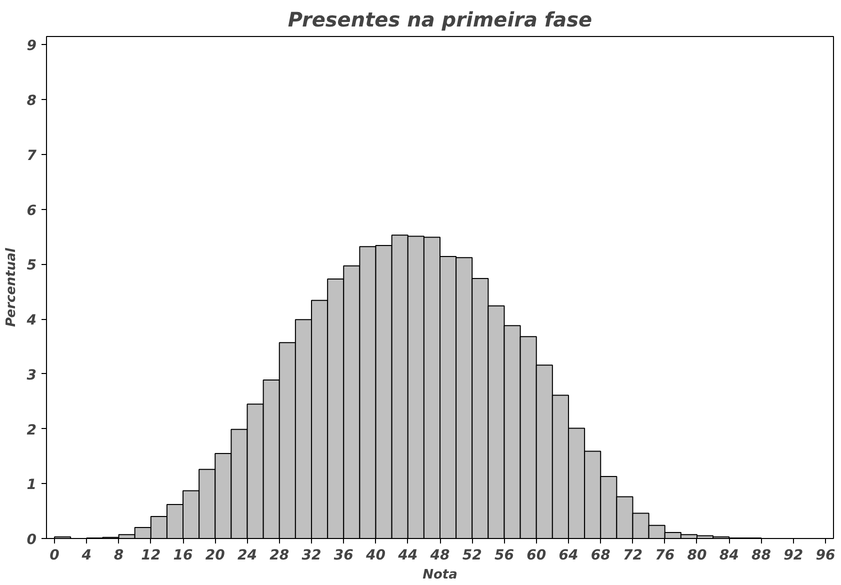 This screenshot has height=585, width=841. I want to click on y-tick-label: 7, so click(31, 156).